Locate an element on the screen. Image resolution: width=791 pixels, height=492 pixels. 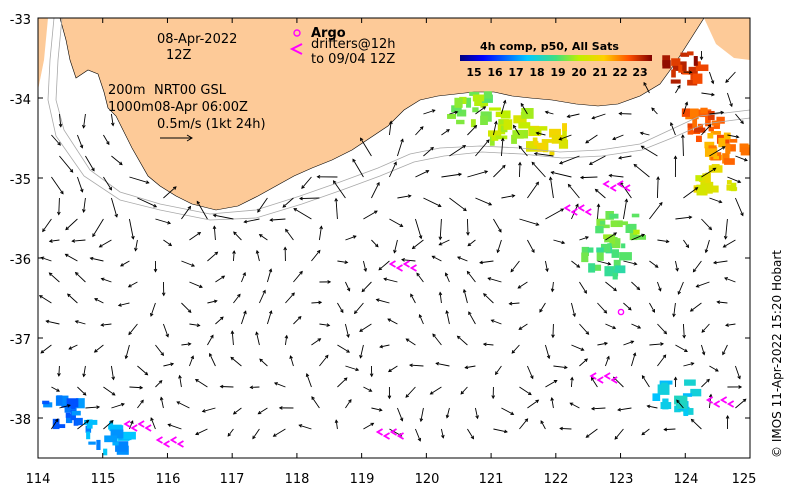
x-tick-label: 114 is located at coordinates (38, 479).